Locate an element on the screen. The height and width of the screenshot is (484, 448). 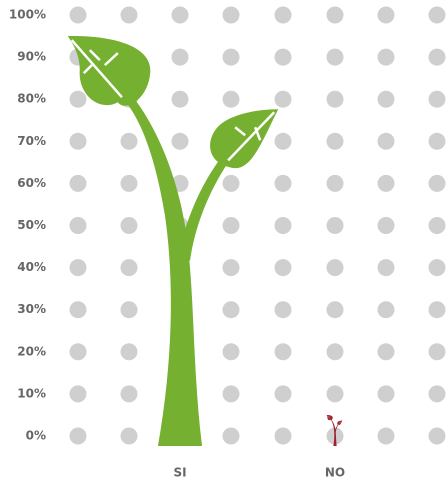
x-tick-label: NO is located at coordinates (335, 473).